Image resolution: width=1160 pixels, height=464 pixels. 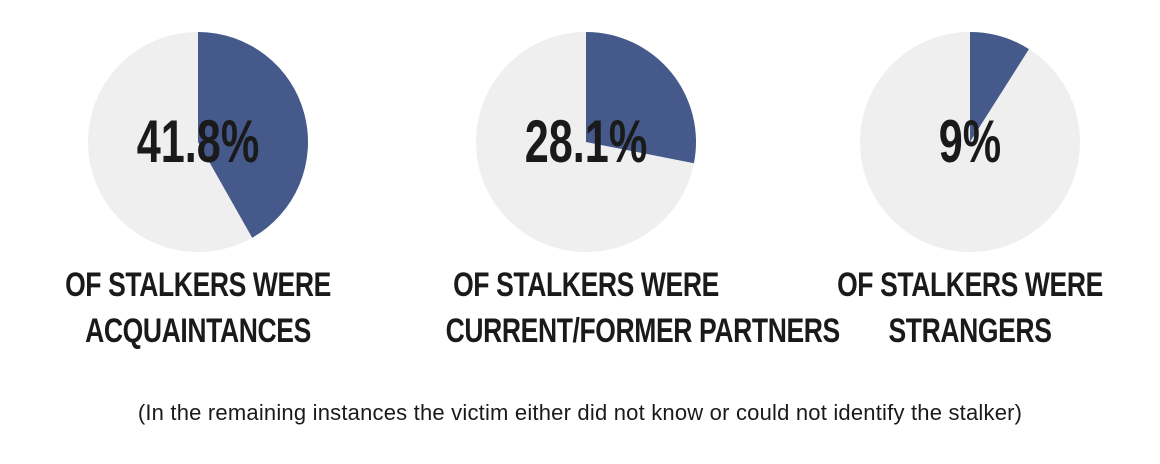 I want to click on pie-value-label: 28.1%, so click(x=586, y=142).